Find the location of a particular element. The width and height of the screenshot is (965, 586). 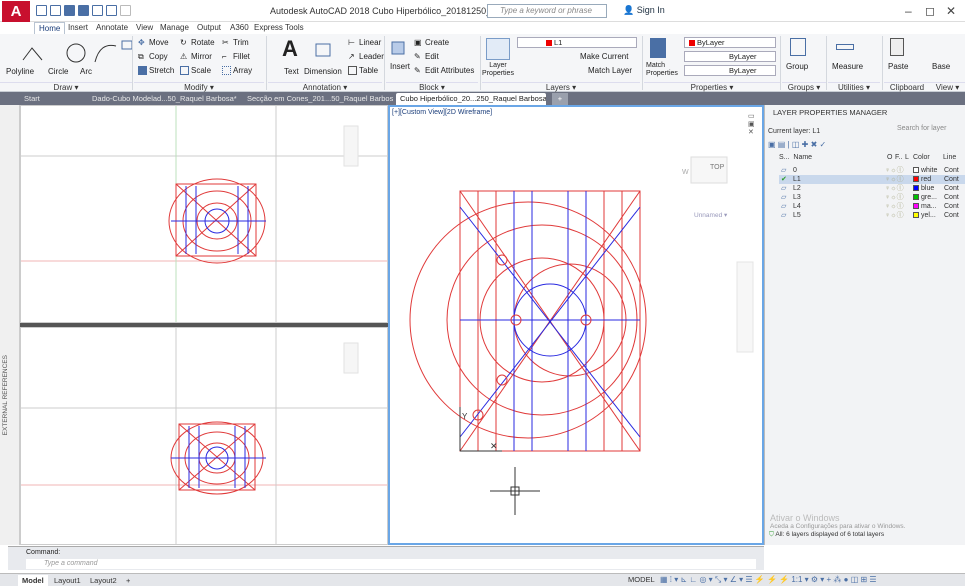

tab-annotate: Annotate is located at coordinates (112, 27).